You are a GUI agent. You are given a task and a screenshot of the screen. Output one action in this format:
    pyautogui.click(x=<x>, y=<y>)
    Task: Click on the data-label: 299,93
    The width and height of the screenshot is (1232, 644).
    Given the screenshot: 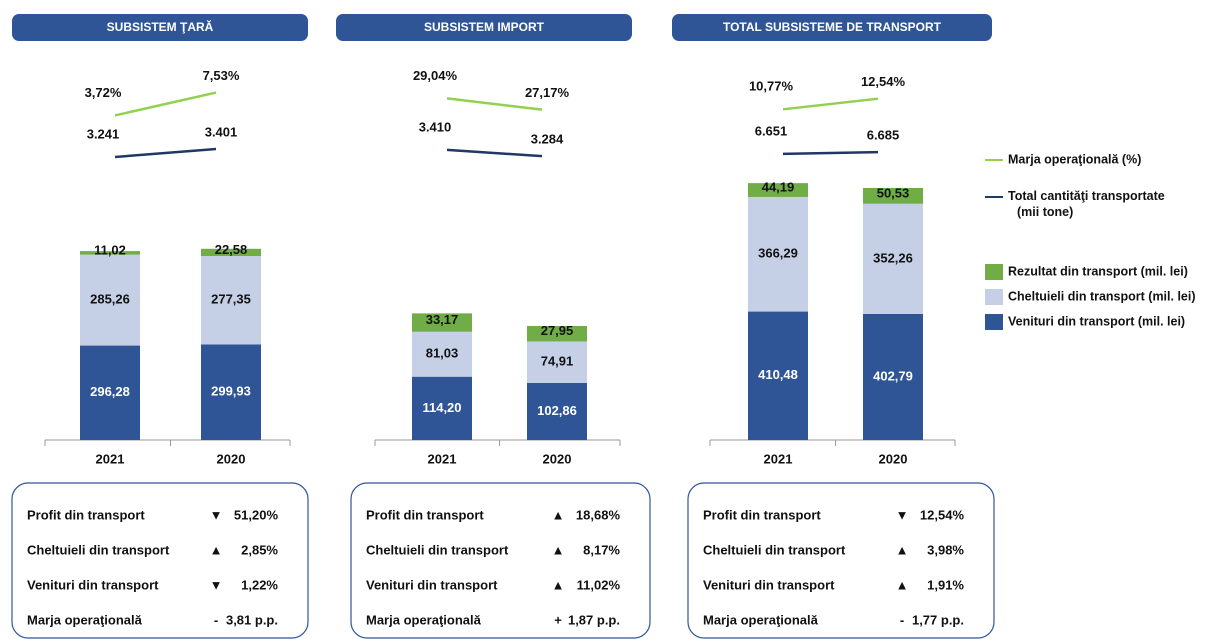 What is the action you would take?
    pyautogui.click(x=231, y=391)
    